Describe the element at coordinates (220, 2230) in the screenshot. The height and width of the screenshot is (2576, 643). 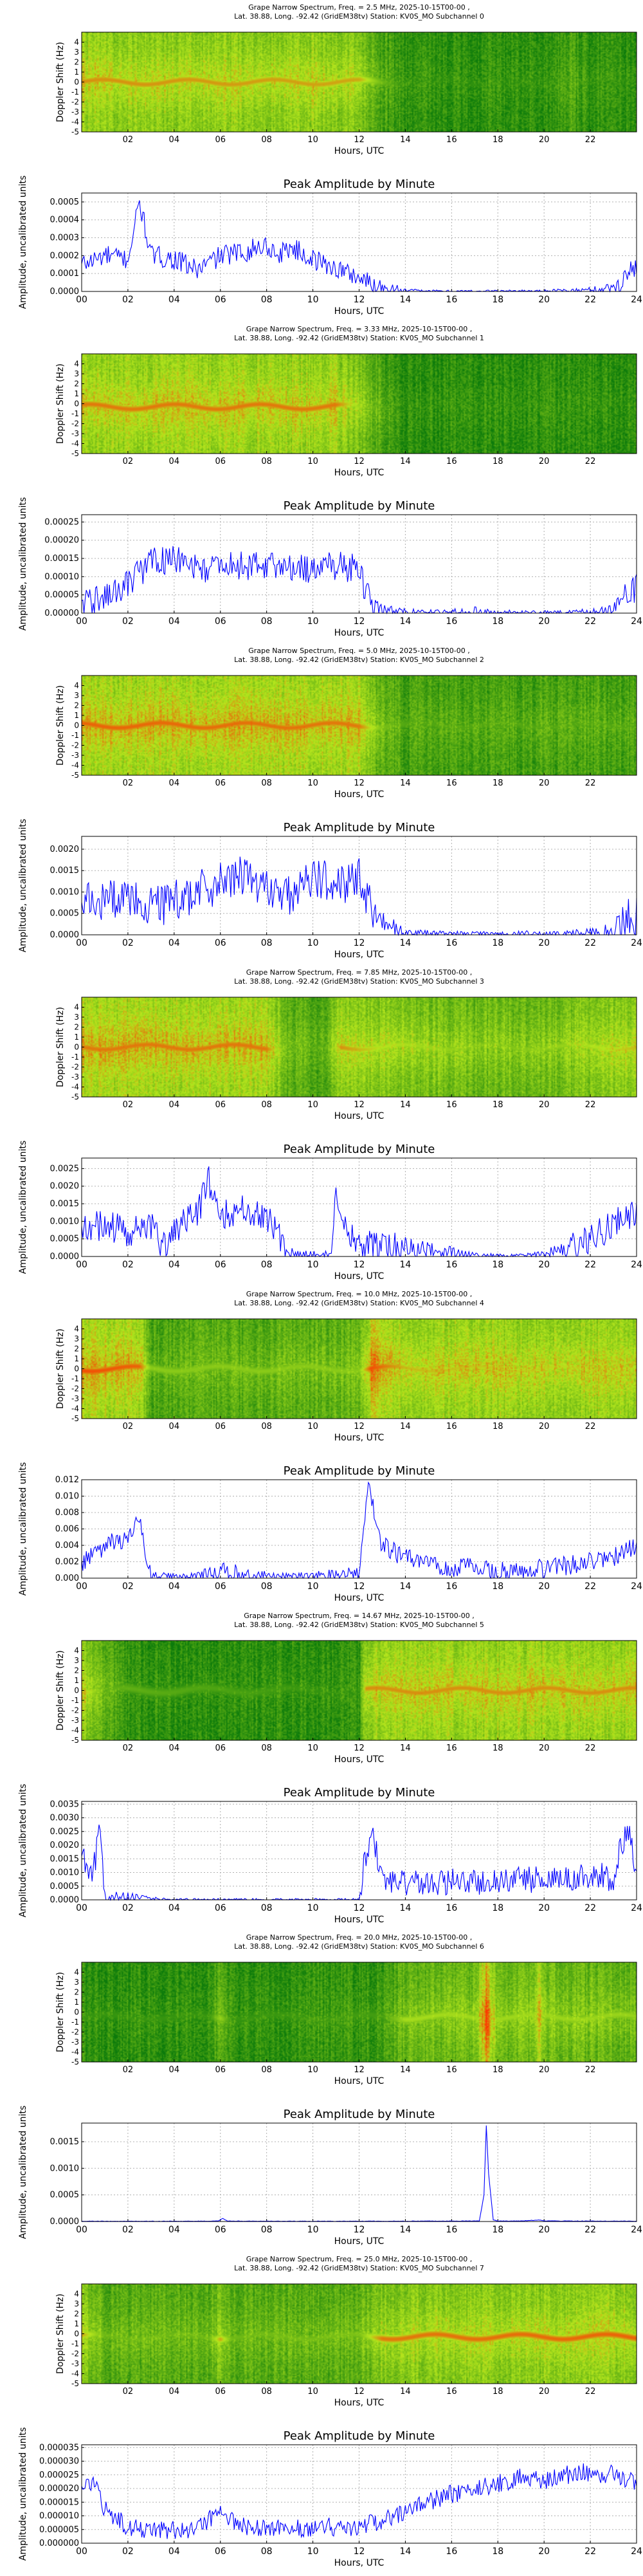
I see `amplitude-xtick-label: 06` at that location.